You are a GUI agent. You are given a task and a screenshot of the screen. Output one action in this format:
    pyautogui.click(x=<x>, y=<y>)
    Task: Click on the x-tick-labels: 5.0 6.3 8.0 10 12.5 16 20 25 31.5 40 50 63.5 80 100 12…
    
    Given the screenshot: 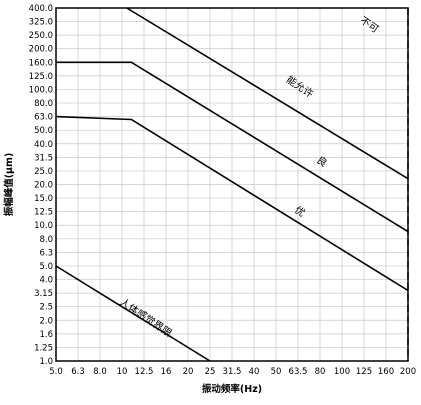 What is the action you would take?
    pyautogui.click(x=232, y=372)
    